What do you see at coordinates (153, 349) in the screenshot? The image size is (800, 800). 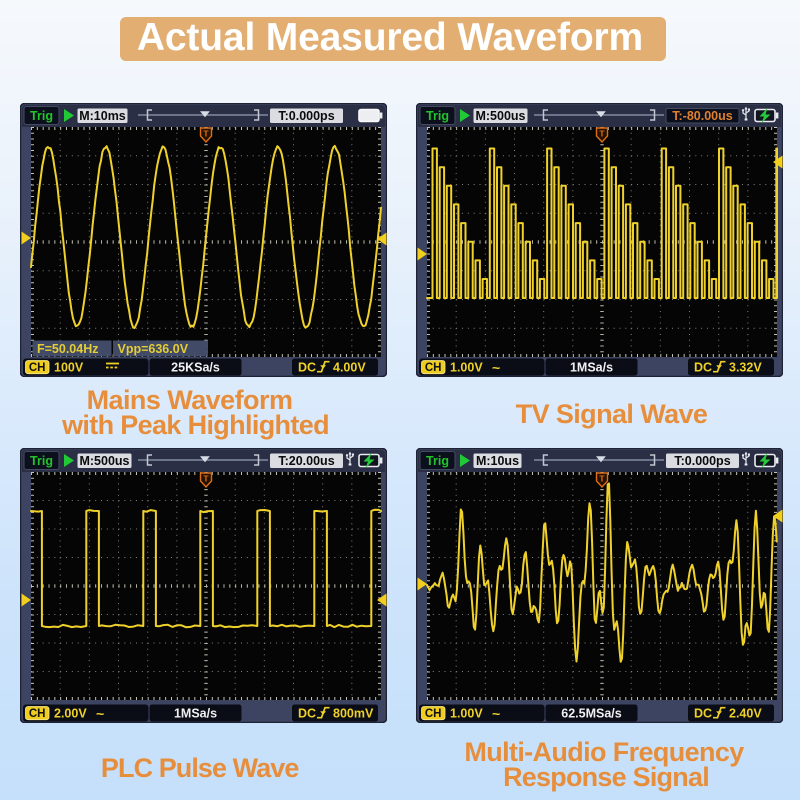 I see `svg-text: Vpp=636.0V` at bounding box center [153, 349].